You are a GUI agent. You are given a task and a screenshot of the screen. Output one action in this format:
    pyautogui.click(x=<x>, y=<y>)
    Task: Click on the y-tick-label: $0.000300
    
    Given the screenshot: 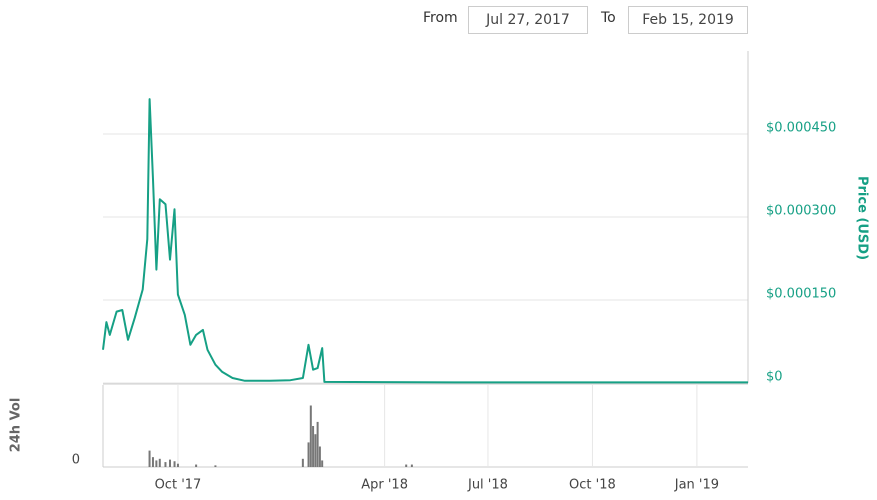 What is the action you would take?
    pyautogui.click(x=801, y=211)
    